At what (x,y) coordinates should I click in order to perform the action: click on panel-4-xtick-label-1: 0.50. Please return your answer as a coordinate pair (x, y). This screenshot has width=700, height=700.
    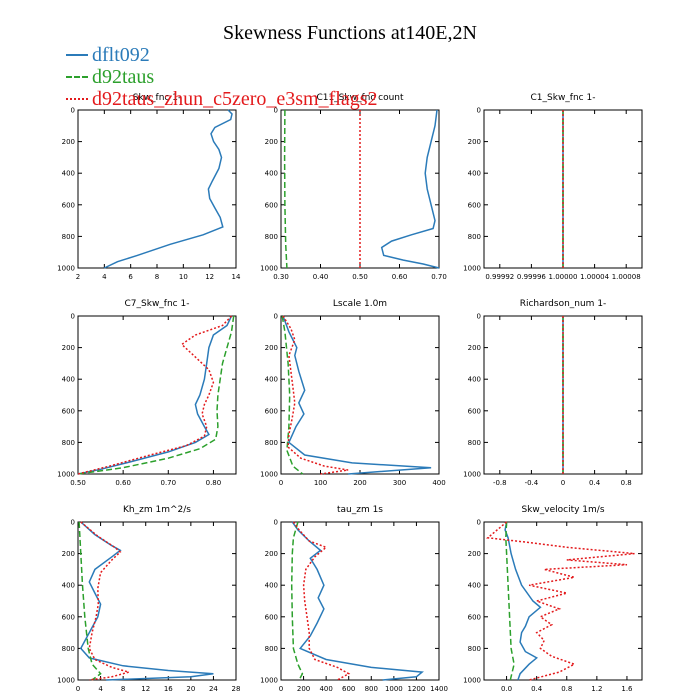
    Looking at the image, I should click on (78, 483).